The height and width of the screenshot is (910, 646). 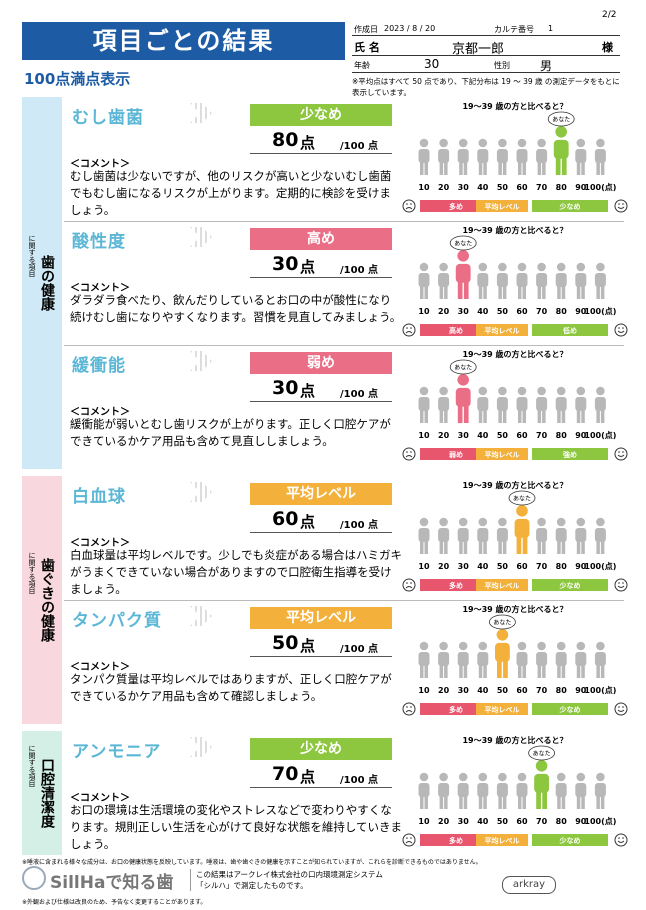 I want to click on footer-note: ※外観および仕様は改良のため、予告なく変更することがあります。, so click(x=114, y=902).